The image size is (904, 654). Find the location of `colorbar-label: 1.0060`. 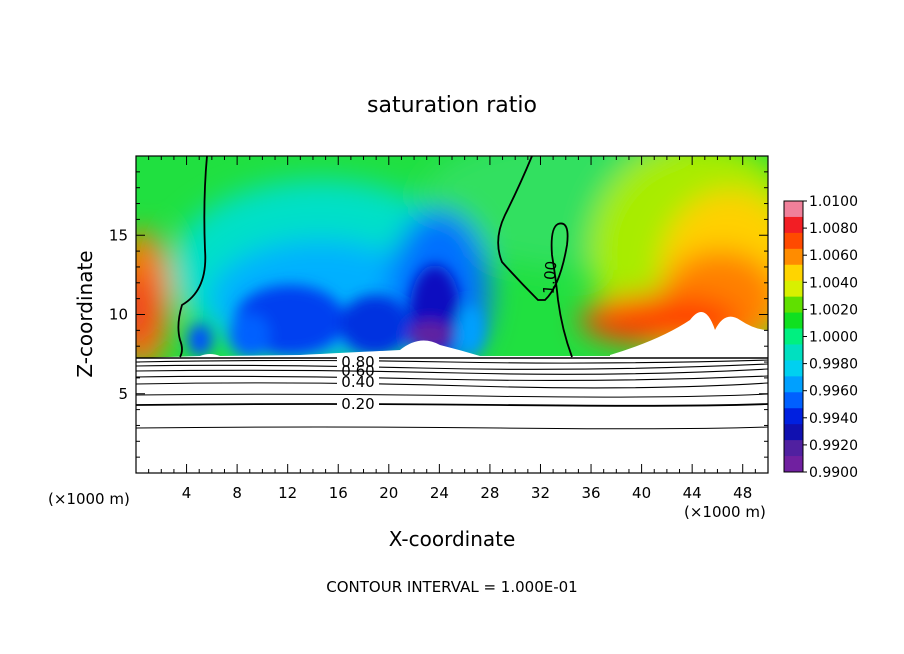

colorbar-label: 1.0060 is located at coordinates (833, 256).